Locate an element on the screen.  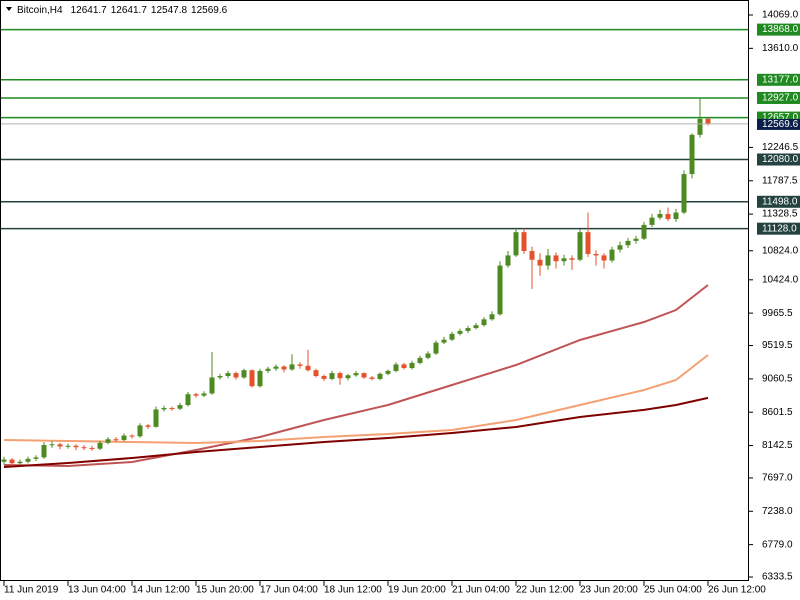
y-tick-label: 13610.0 is located at coordinates (780, 48).